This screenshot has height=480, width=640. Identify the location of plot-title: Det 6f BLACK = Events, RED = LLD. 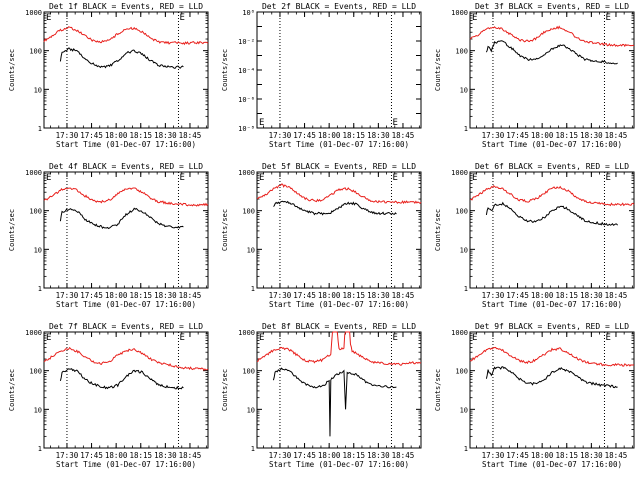
(552, 166).